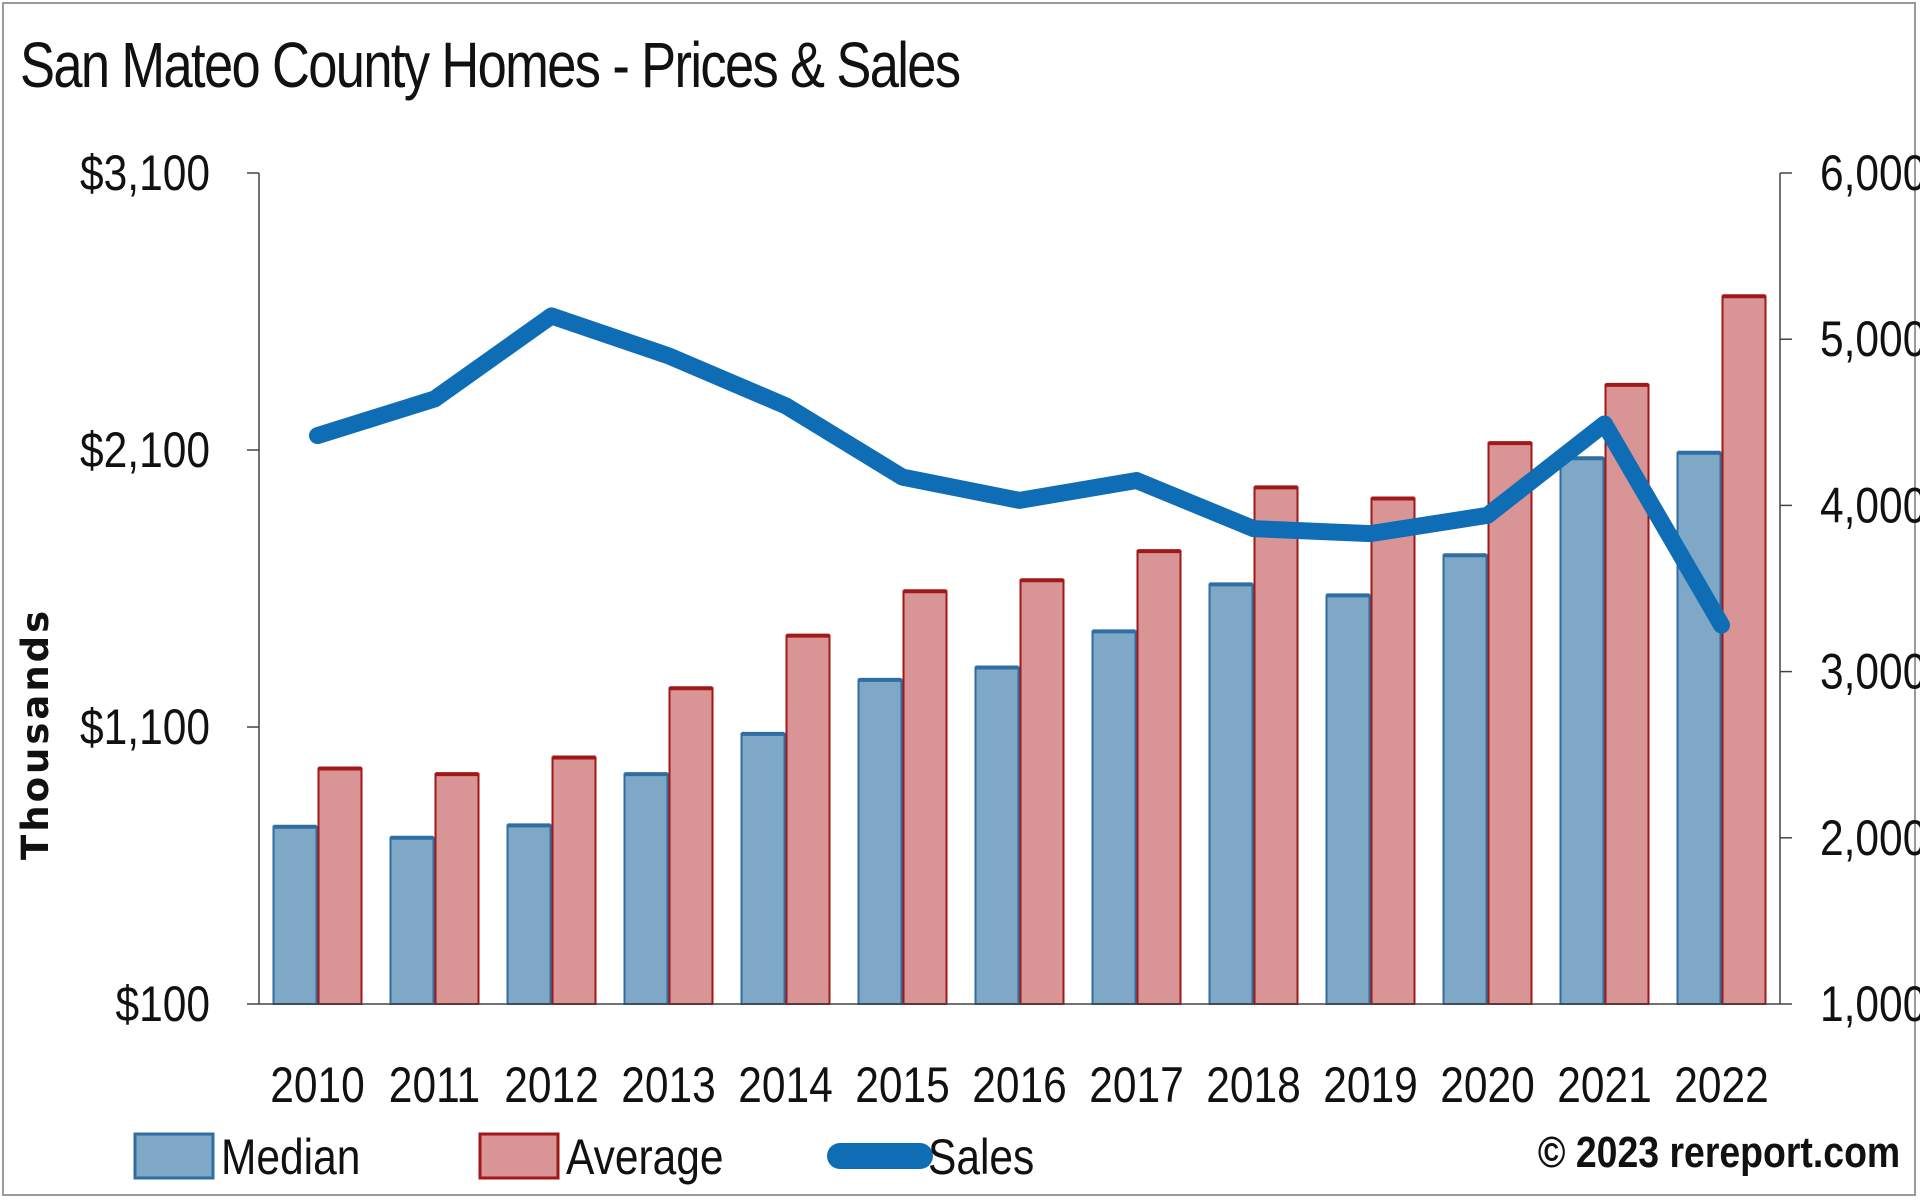 This screenshot has width=1920, height=1200. What do you see at coordinates (1487, 1085) in the screenshot?
I see `x-tick-label: 2020` at bounding box center [1487, 1085].